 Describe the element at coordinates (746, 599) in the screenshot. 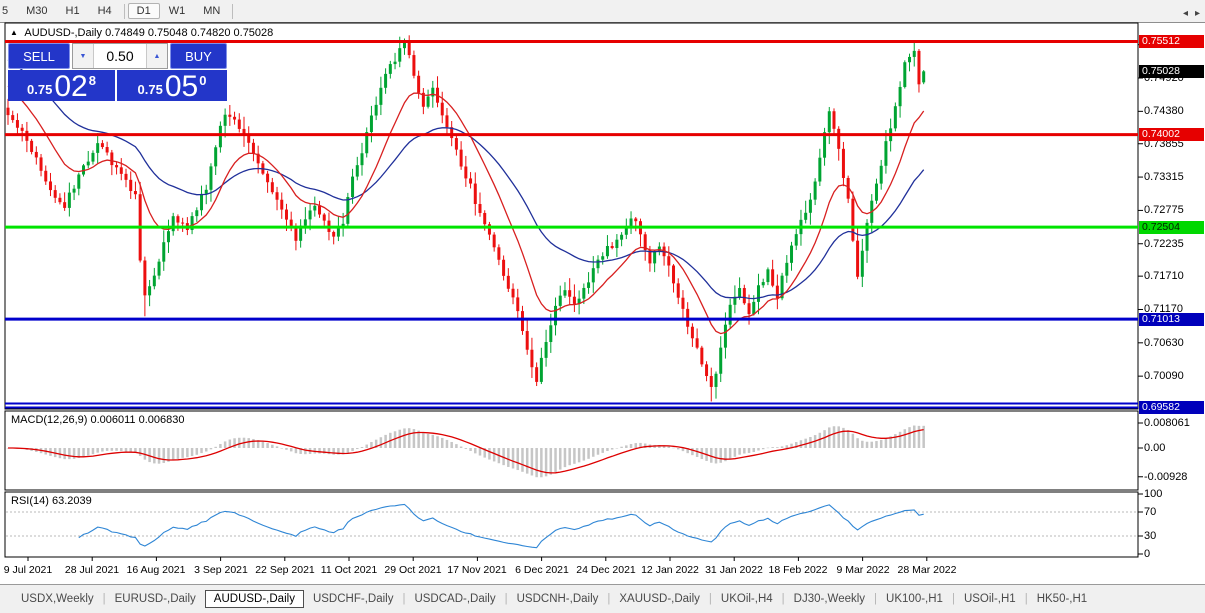

I see `chart-tab-ukoil-h4: UKOil-,H4` at that location.